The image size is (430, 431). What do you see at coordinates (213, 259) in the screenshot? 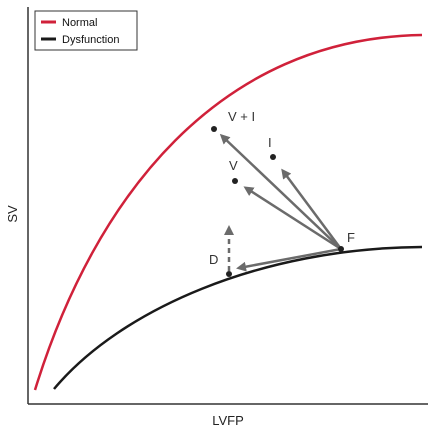
I see `label-d: D` at bounding box center [213, 259].